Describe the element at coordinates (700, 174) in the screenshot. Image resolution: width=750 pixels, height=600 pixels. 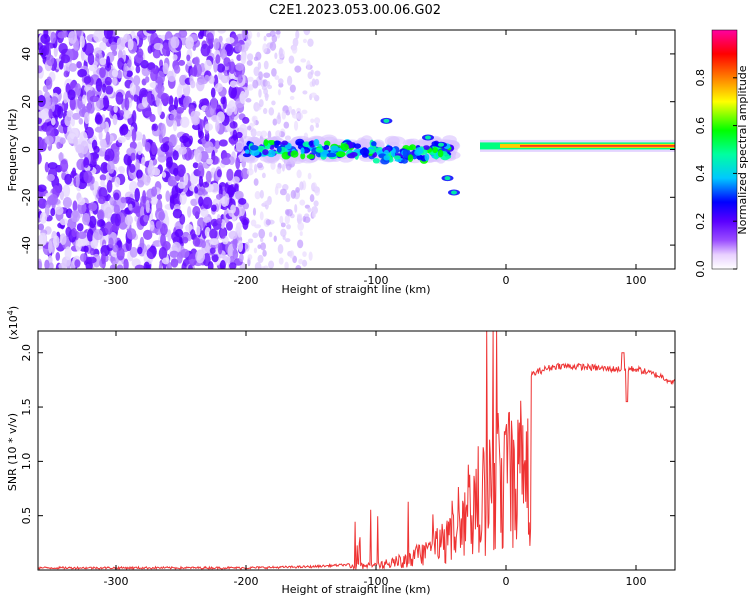
I see `colorbar-tick-label: 0.4` at that location.